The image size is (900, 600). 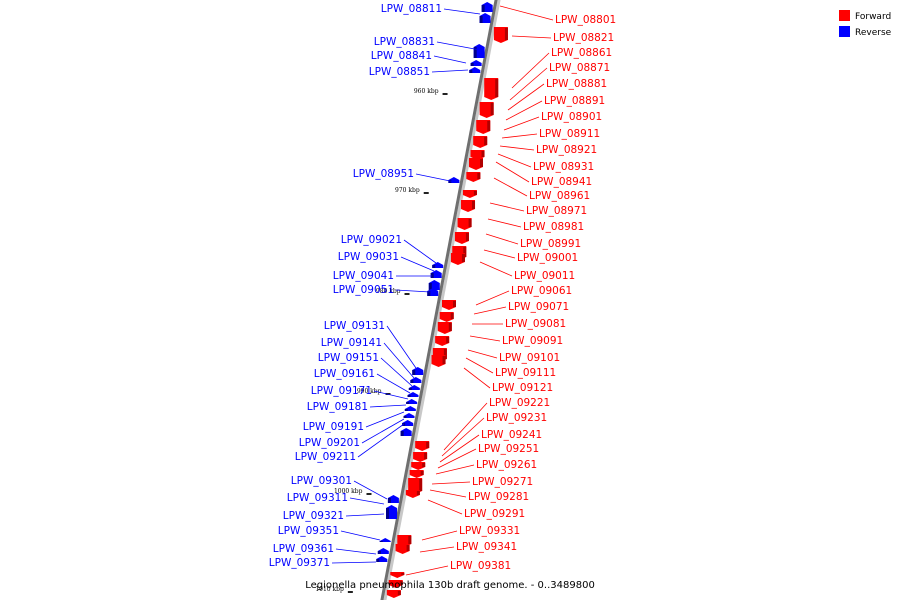 I want to click on forward-gene-label: LPW_09101, so click(x=529, y=358).